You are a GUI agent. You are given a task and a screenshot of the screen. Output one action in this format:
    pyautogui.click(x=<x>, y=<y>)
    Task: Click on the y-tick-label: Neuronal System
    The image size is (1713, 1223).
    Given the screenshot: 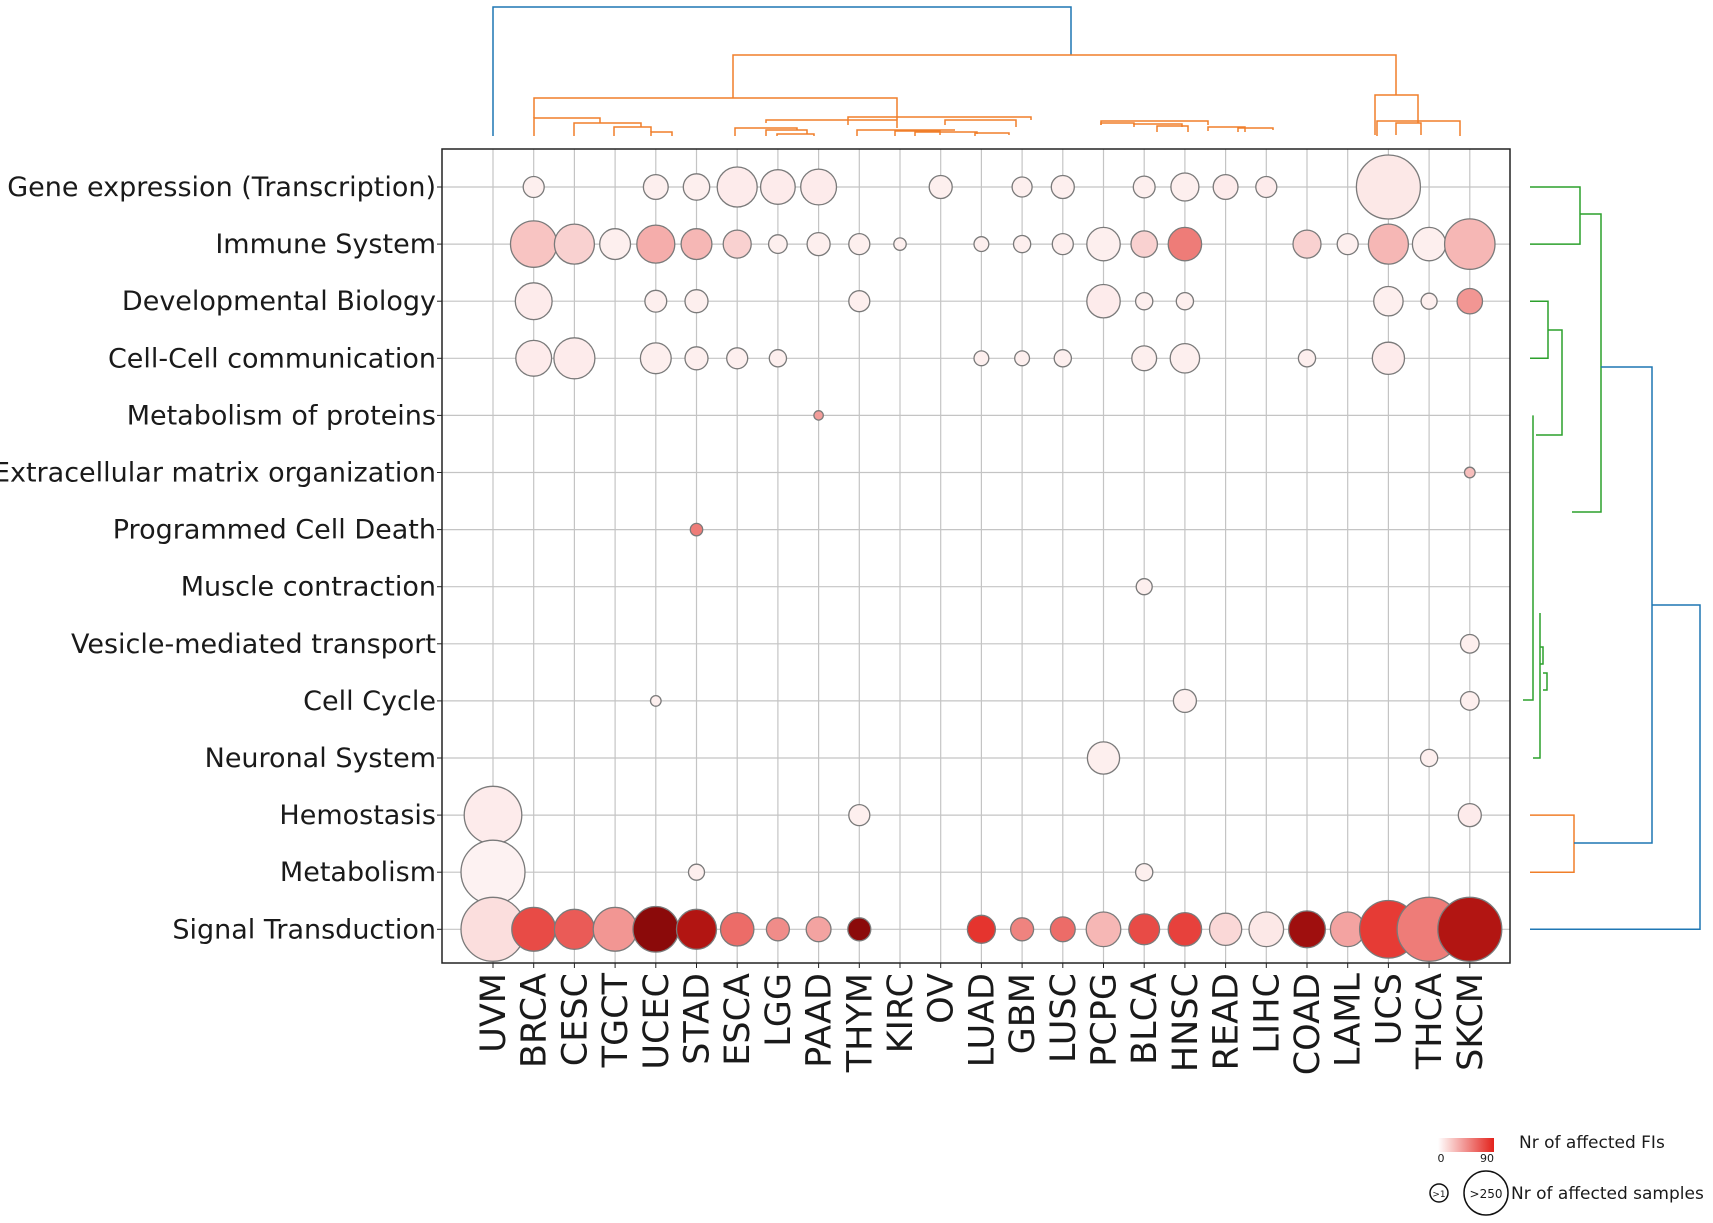 What is the action you would take?
    pyautogui.click(x=320, y=758)
    